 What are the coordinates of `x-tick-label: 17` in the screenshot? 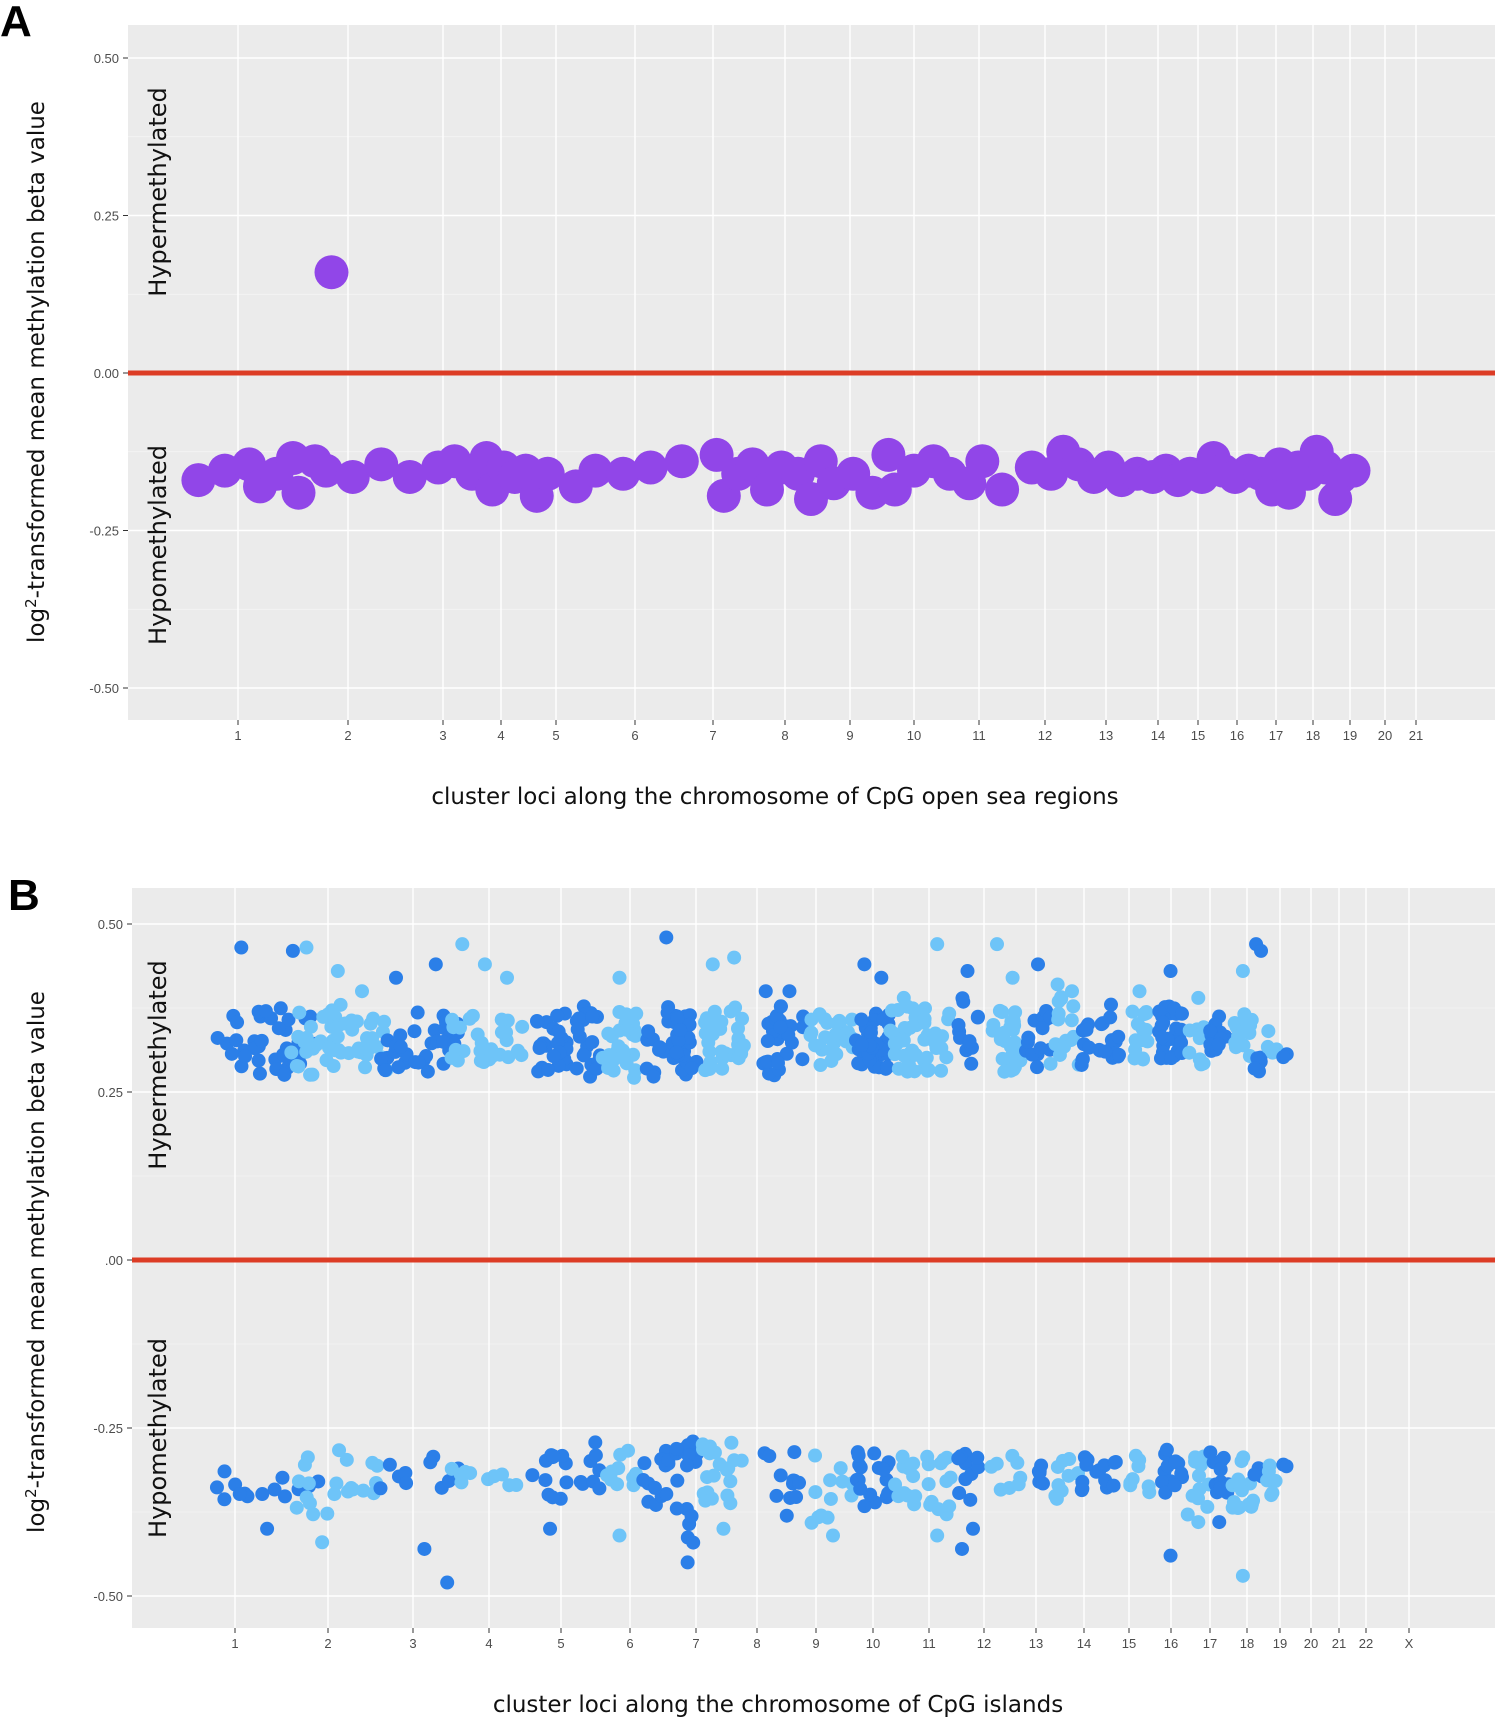 It's located at (1210, 1643).